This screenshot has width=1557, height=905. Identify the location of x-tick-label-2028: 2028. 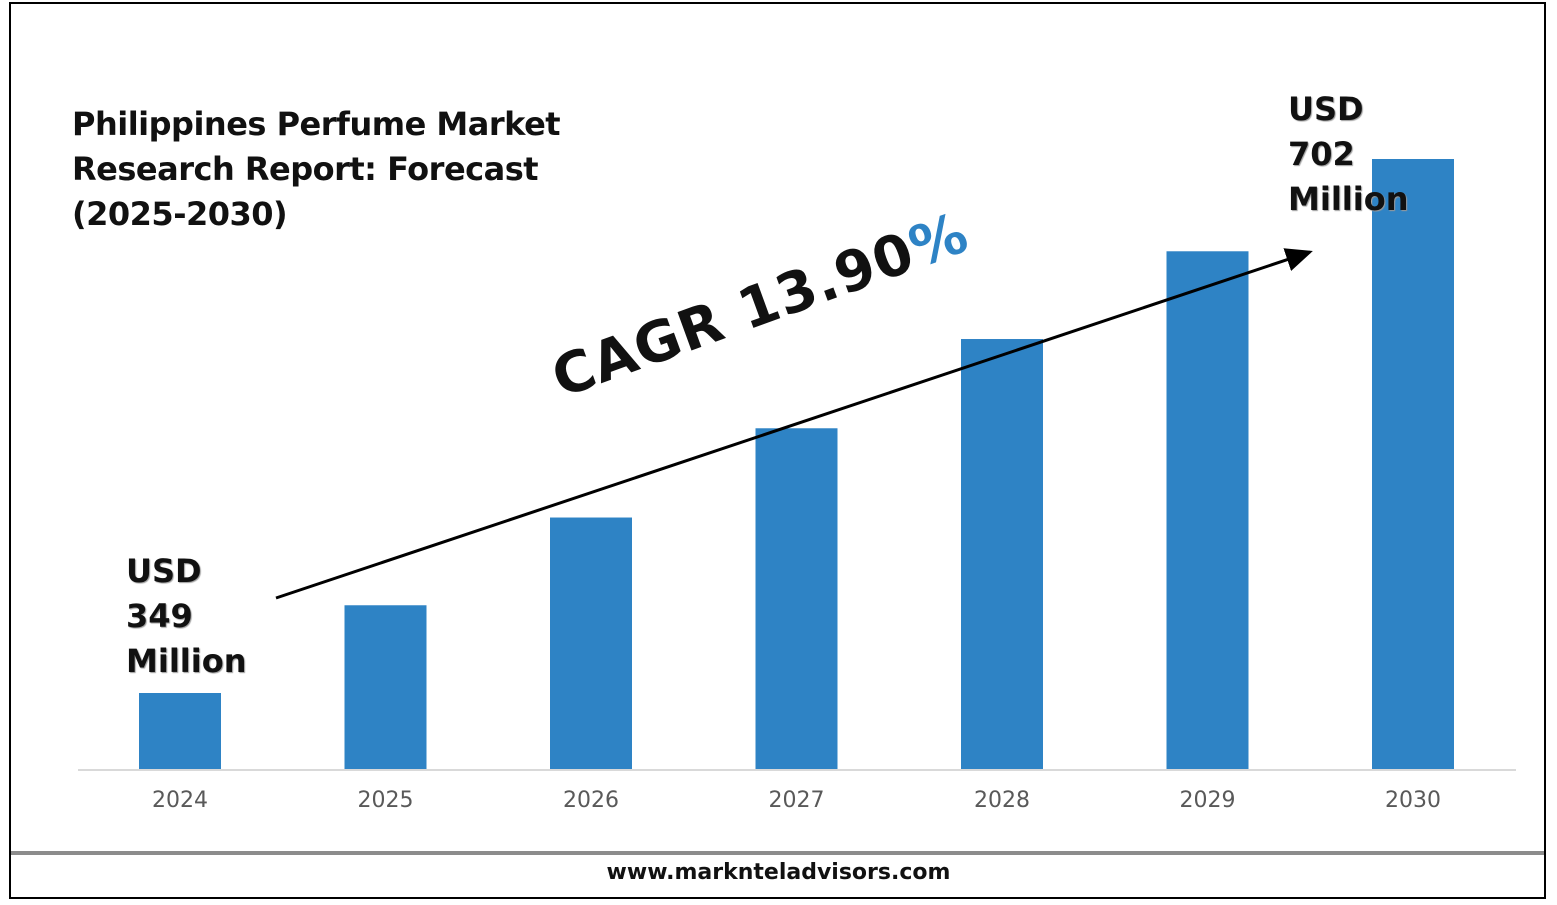
(1002, 800).